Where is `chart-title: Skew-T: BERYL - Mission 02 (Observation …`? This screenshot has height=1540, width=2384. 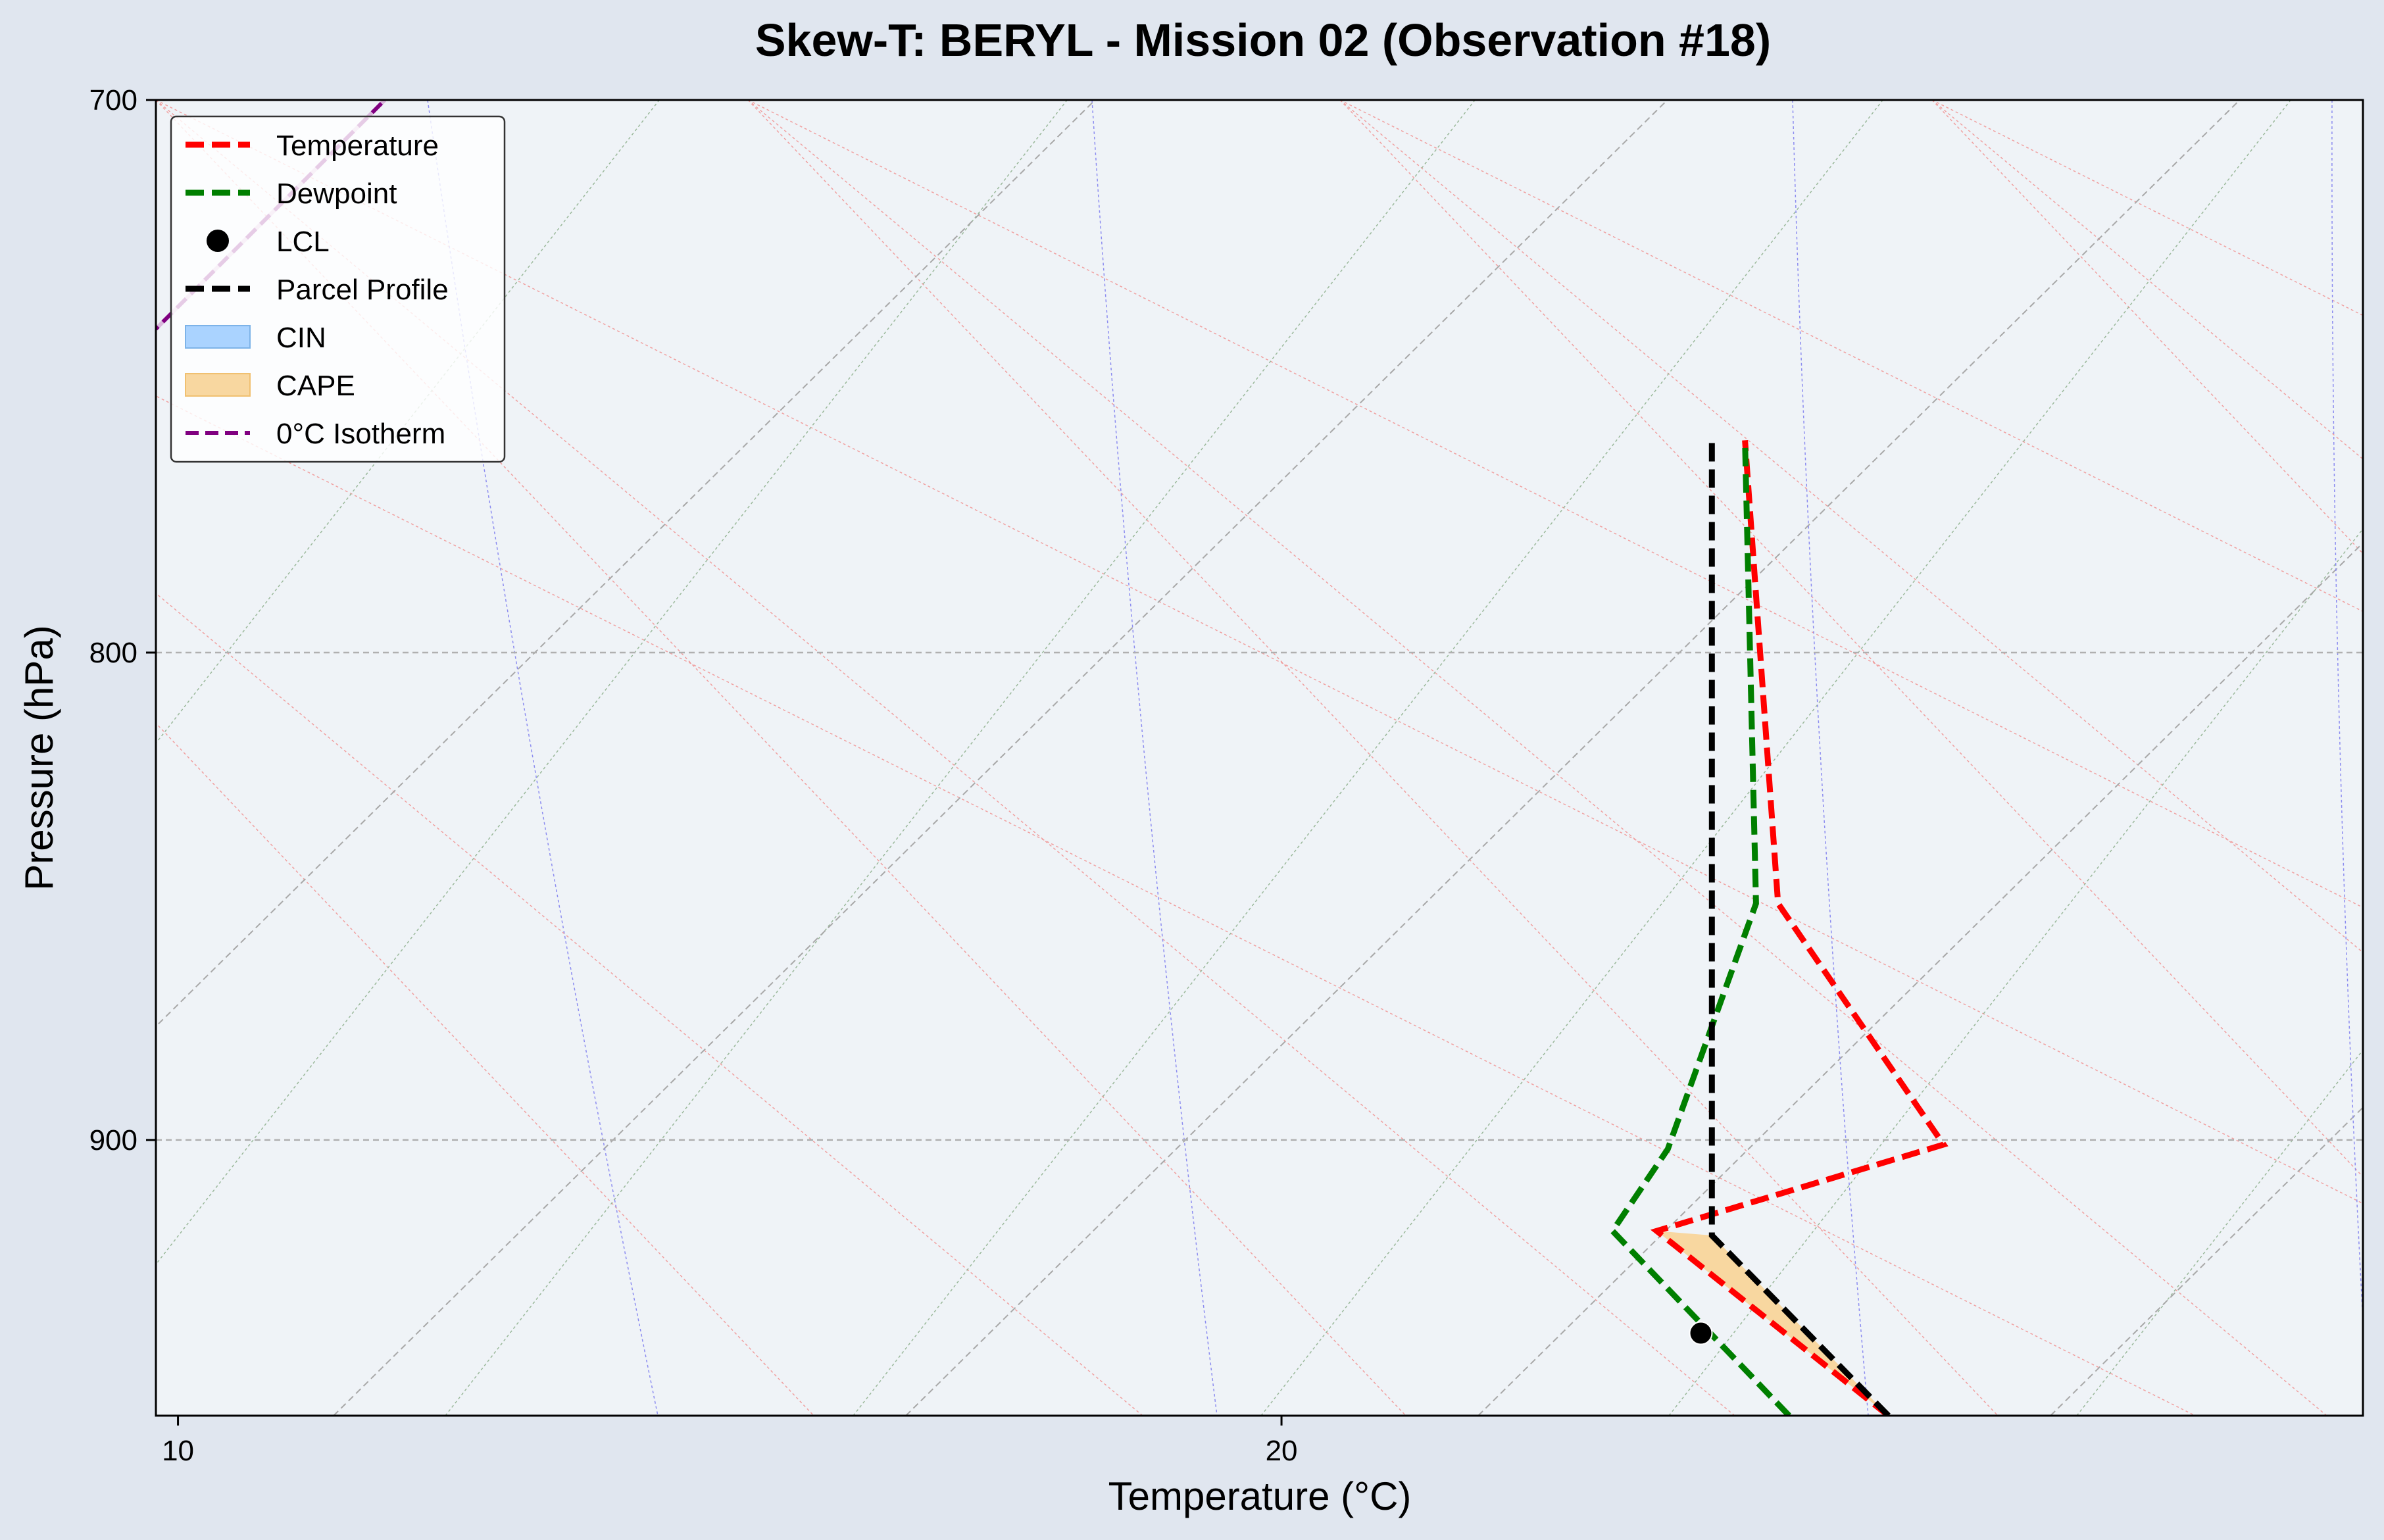
chart-title: Skew-T: BERYL - Mission 02 (Observation … is located at coordinates (1263, 40).